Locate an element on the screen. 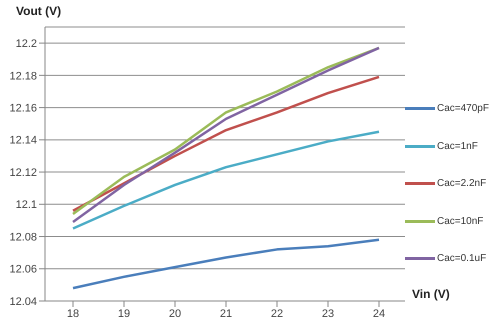 The width and height of the screenshot is (500, 331). x-tick-label: 24 is located at coordinates (379, 314).